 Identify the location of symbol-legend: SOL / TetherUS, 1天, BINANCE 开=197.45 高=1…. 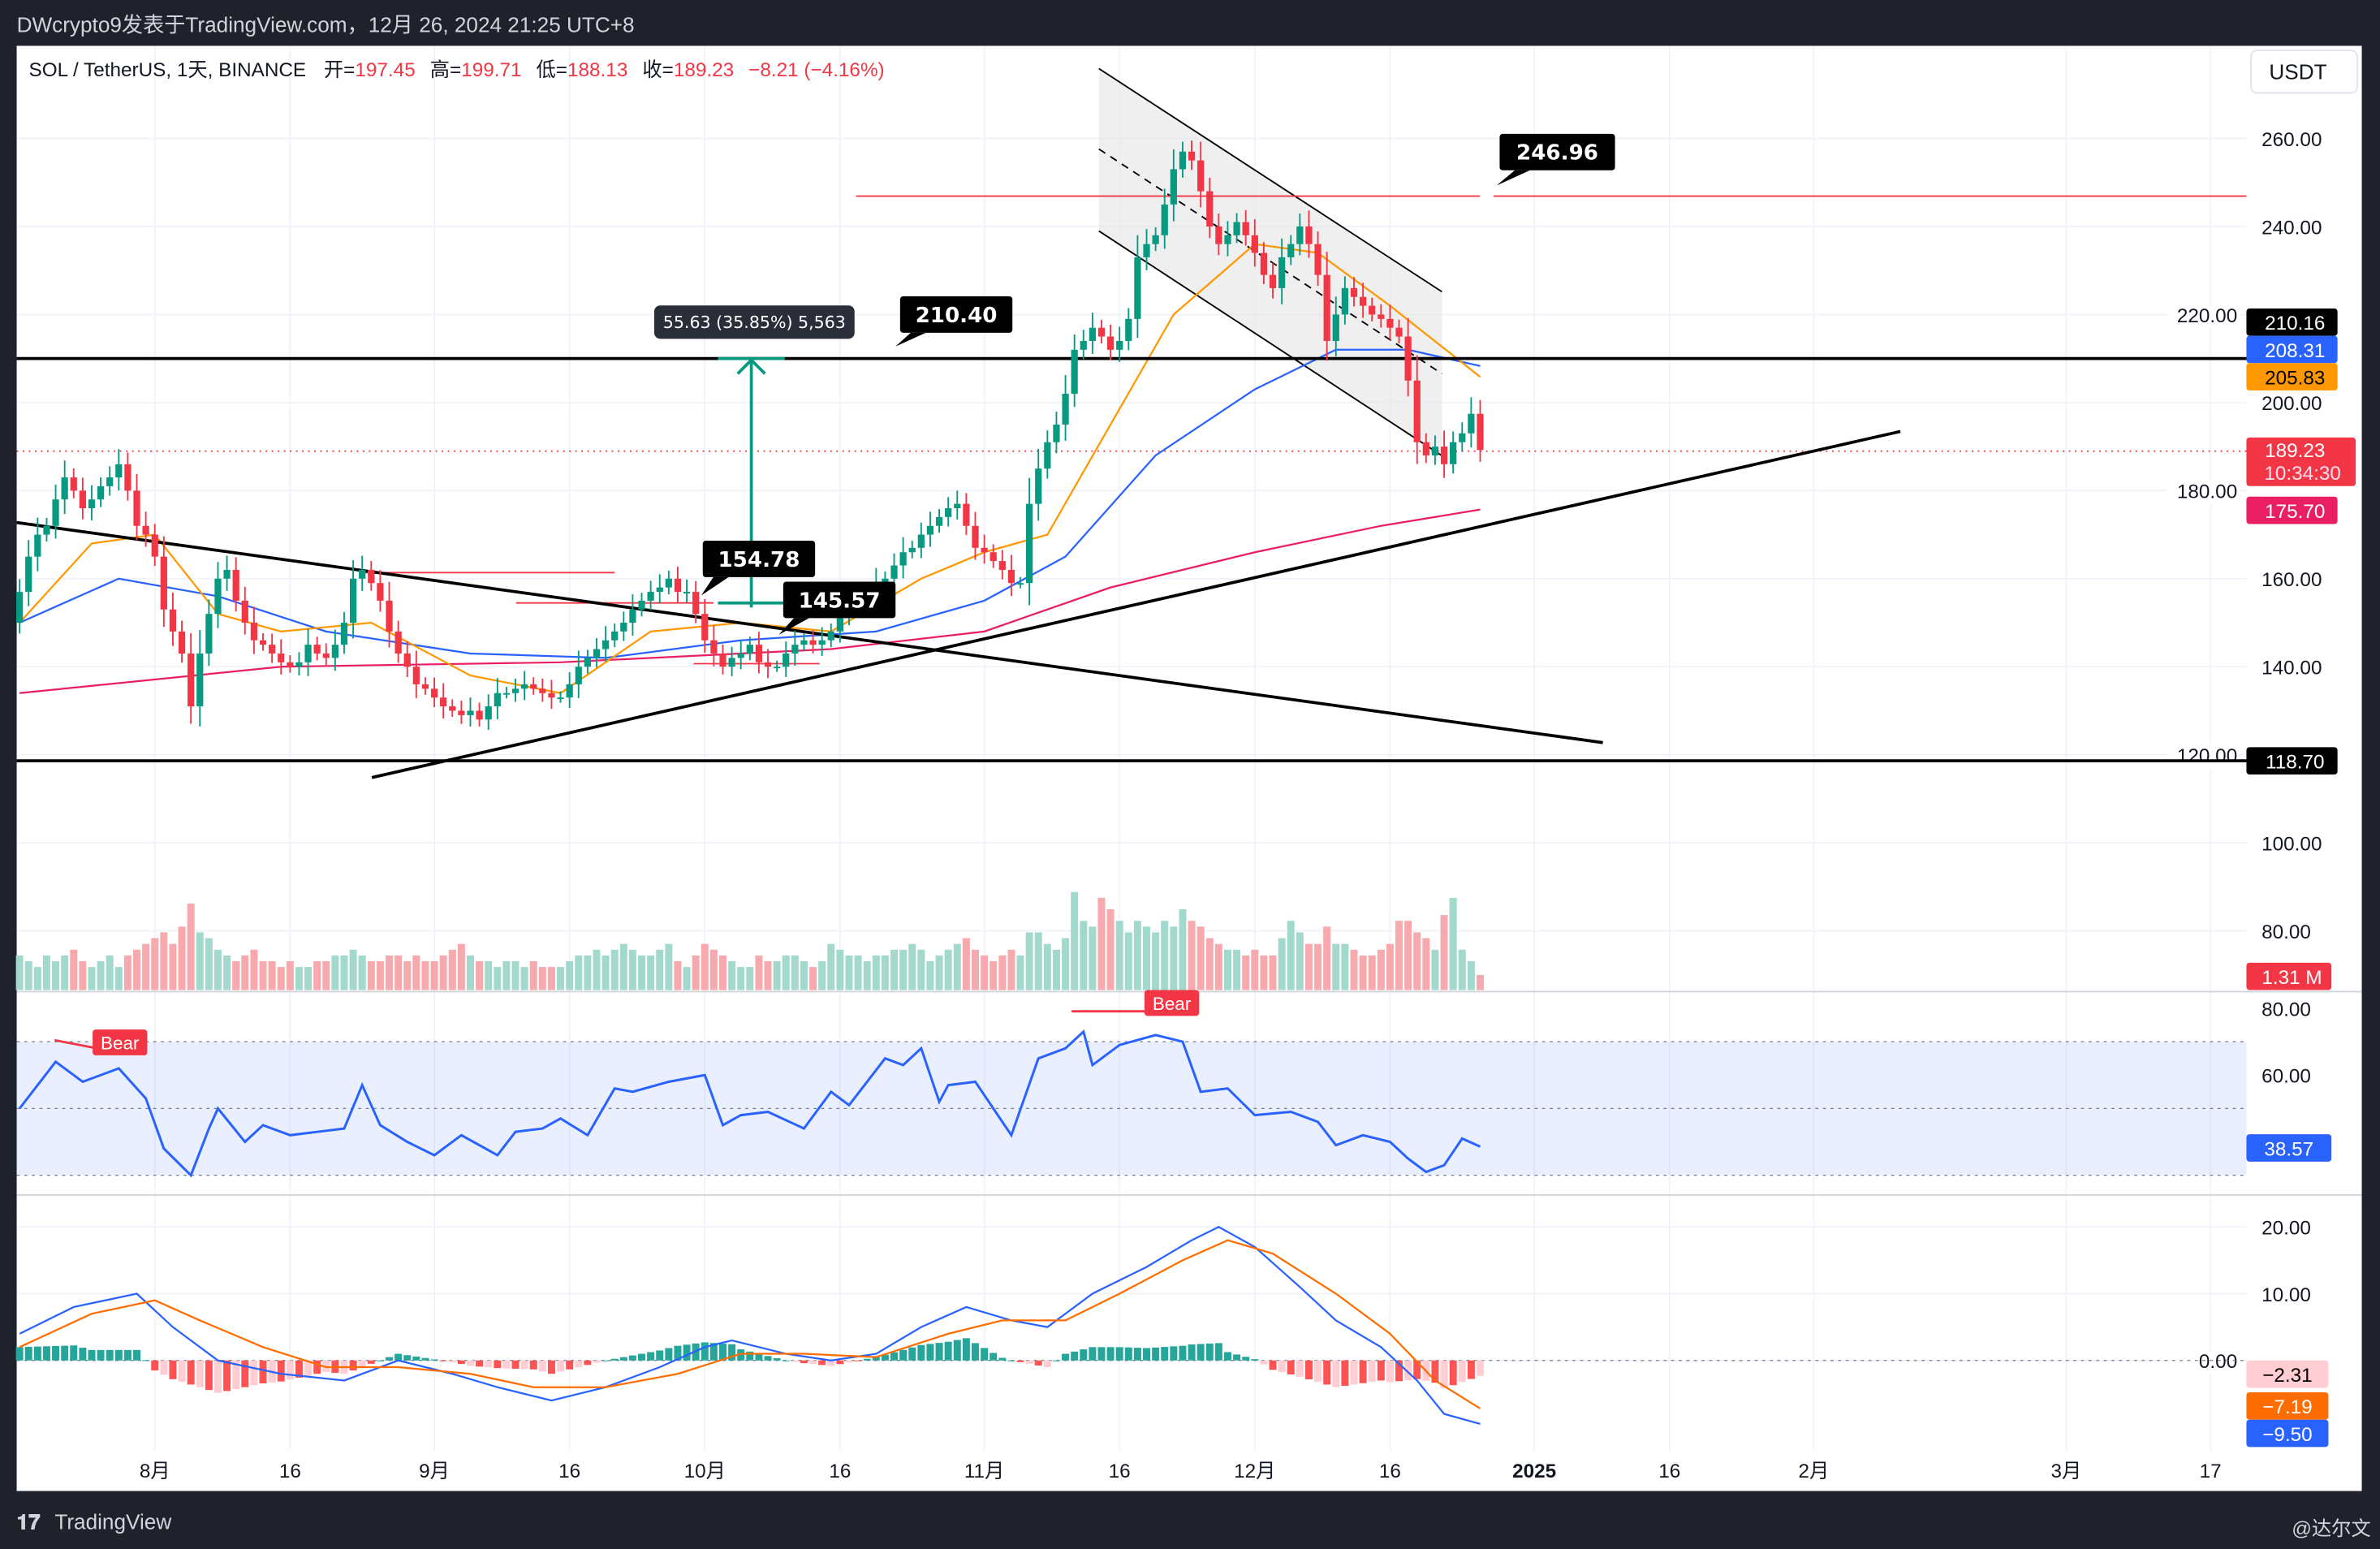
(457, 70).